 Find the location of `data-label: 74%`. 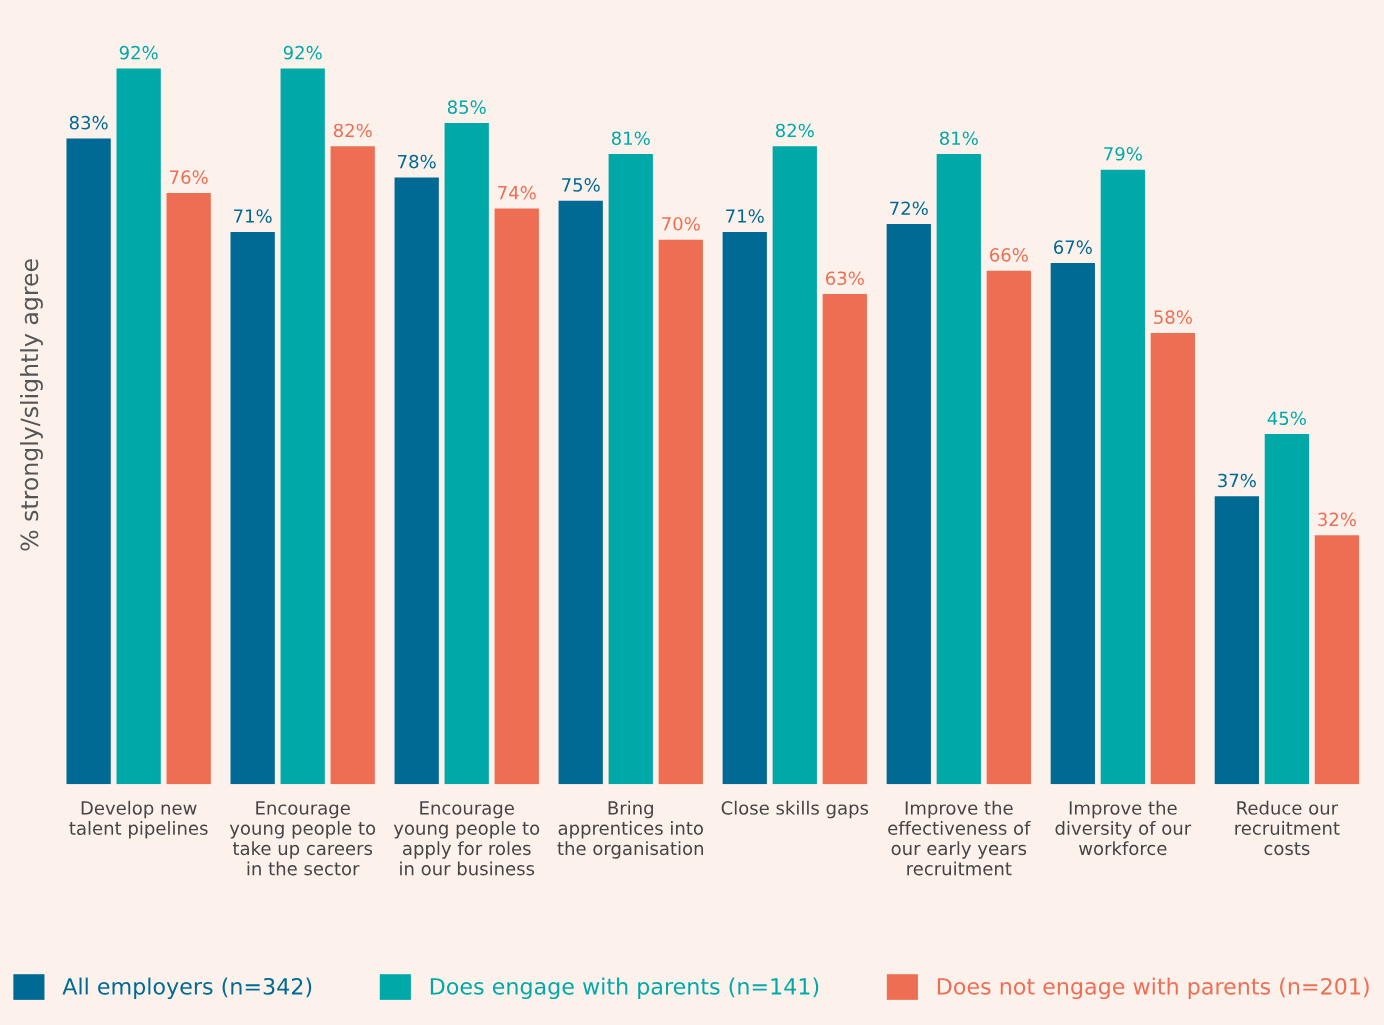

data-label: 74% is located at coordinates (517, 192).